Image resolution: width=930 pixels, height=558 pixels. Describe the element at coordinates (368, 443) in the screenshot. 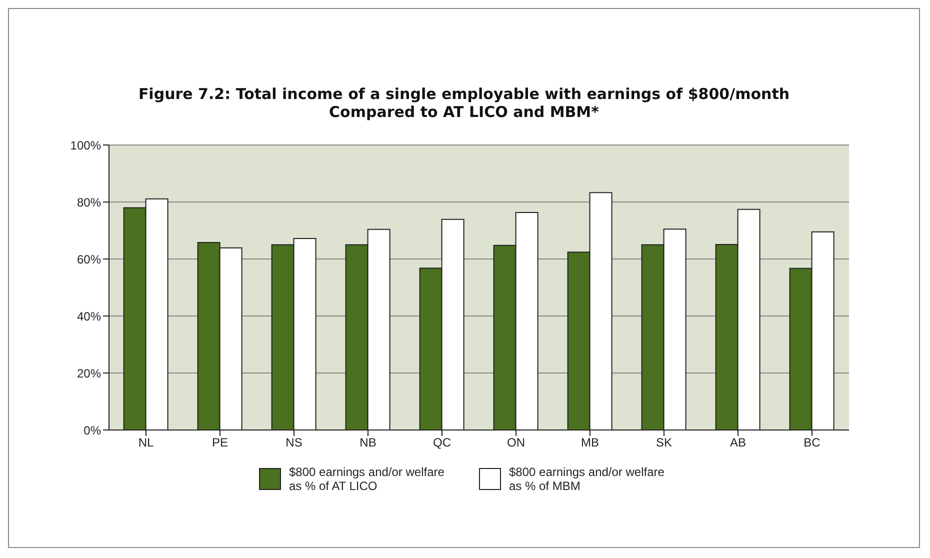

I see `x-tick-label: NB` at that location.